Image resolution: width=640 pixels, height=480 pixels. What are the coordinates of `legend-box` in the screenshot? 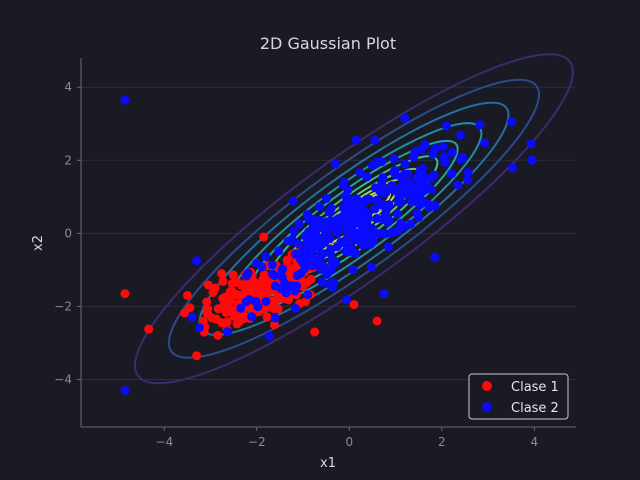 It's located at (518, 396).